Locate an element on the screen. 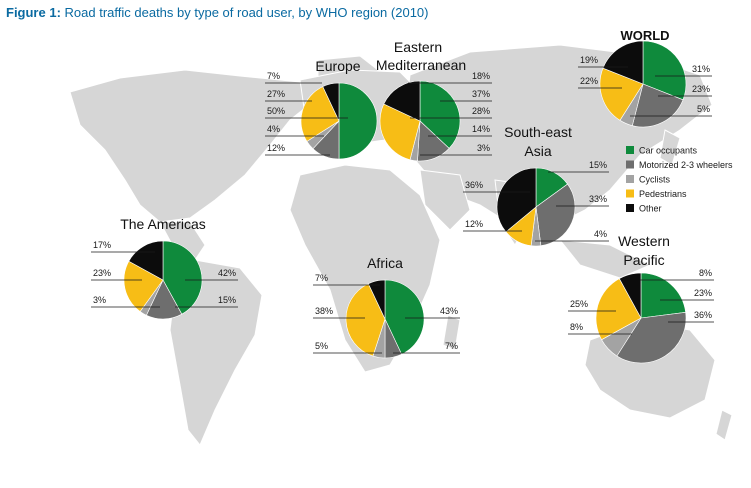 The width and height of the screenshot is (751, 488). region-title-the-americas: The Americas is located at coordinates (163, 224).